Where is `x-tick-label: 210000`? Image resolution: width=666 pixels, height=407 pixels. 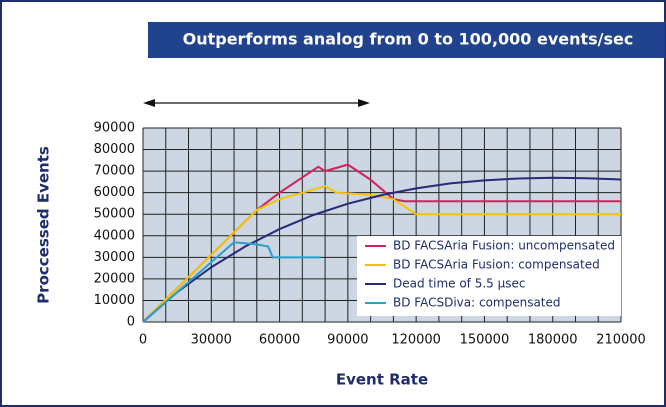
x-tick-label: 210000 is located at coordinates (621, 340).